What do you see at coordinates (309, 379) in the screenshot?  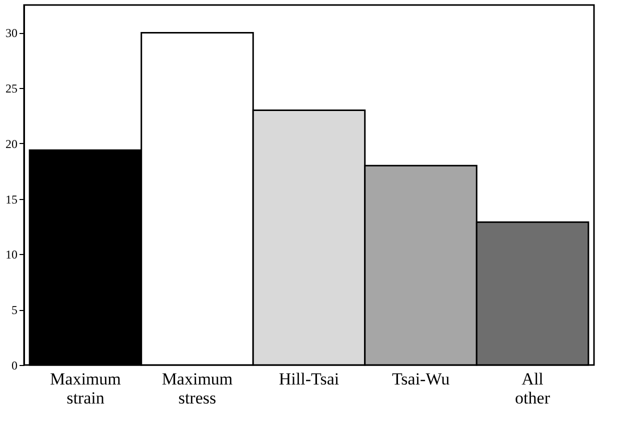 I see `x-tick-label: Hill-Tsai` at bounding box center [309, 379].